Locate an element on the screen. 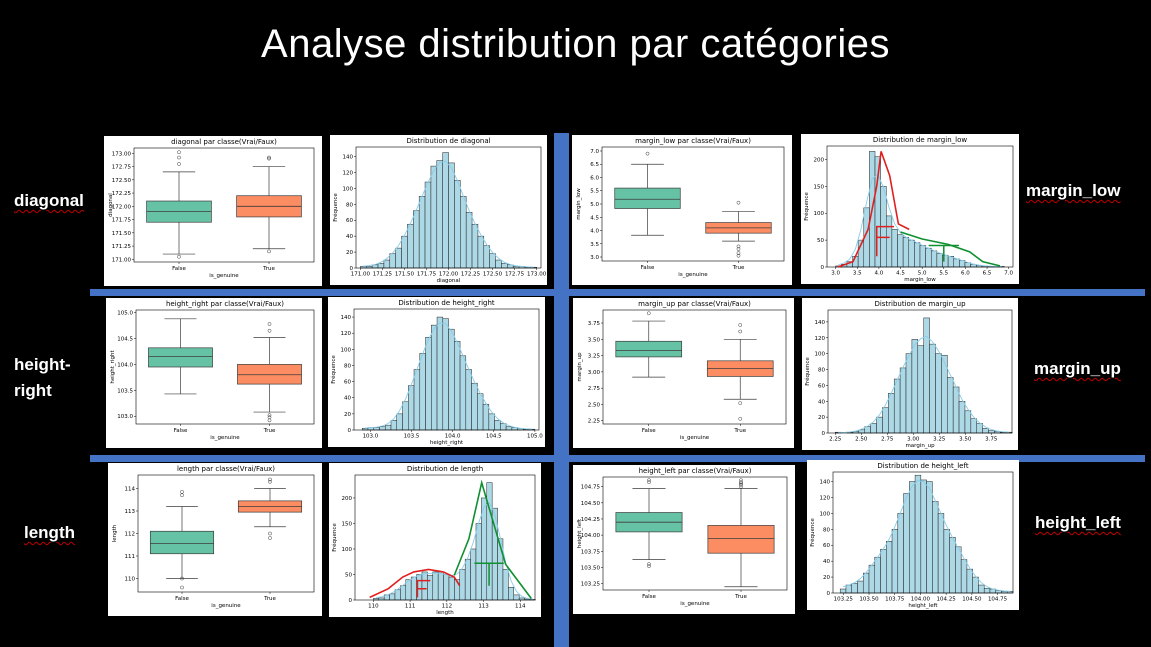  y-tick-label: 120 is located at coordinates (346, 334).